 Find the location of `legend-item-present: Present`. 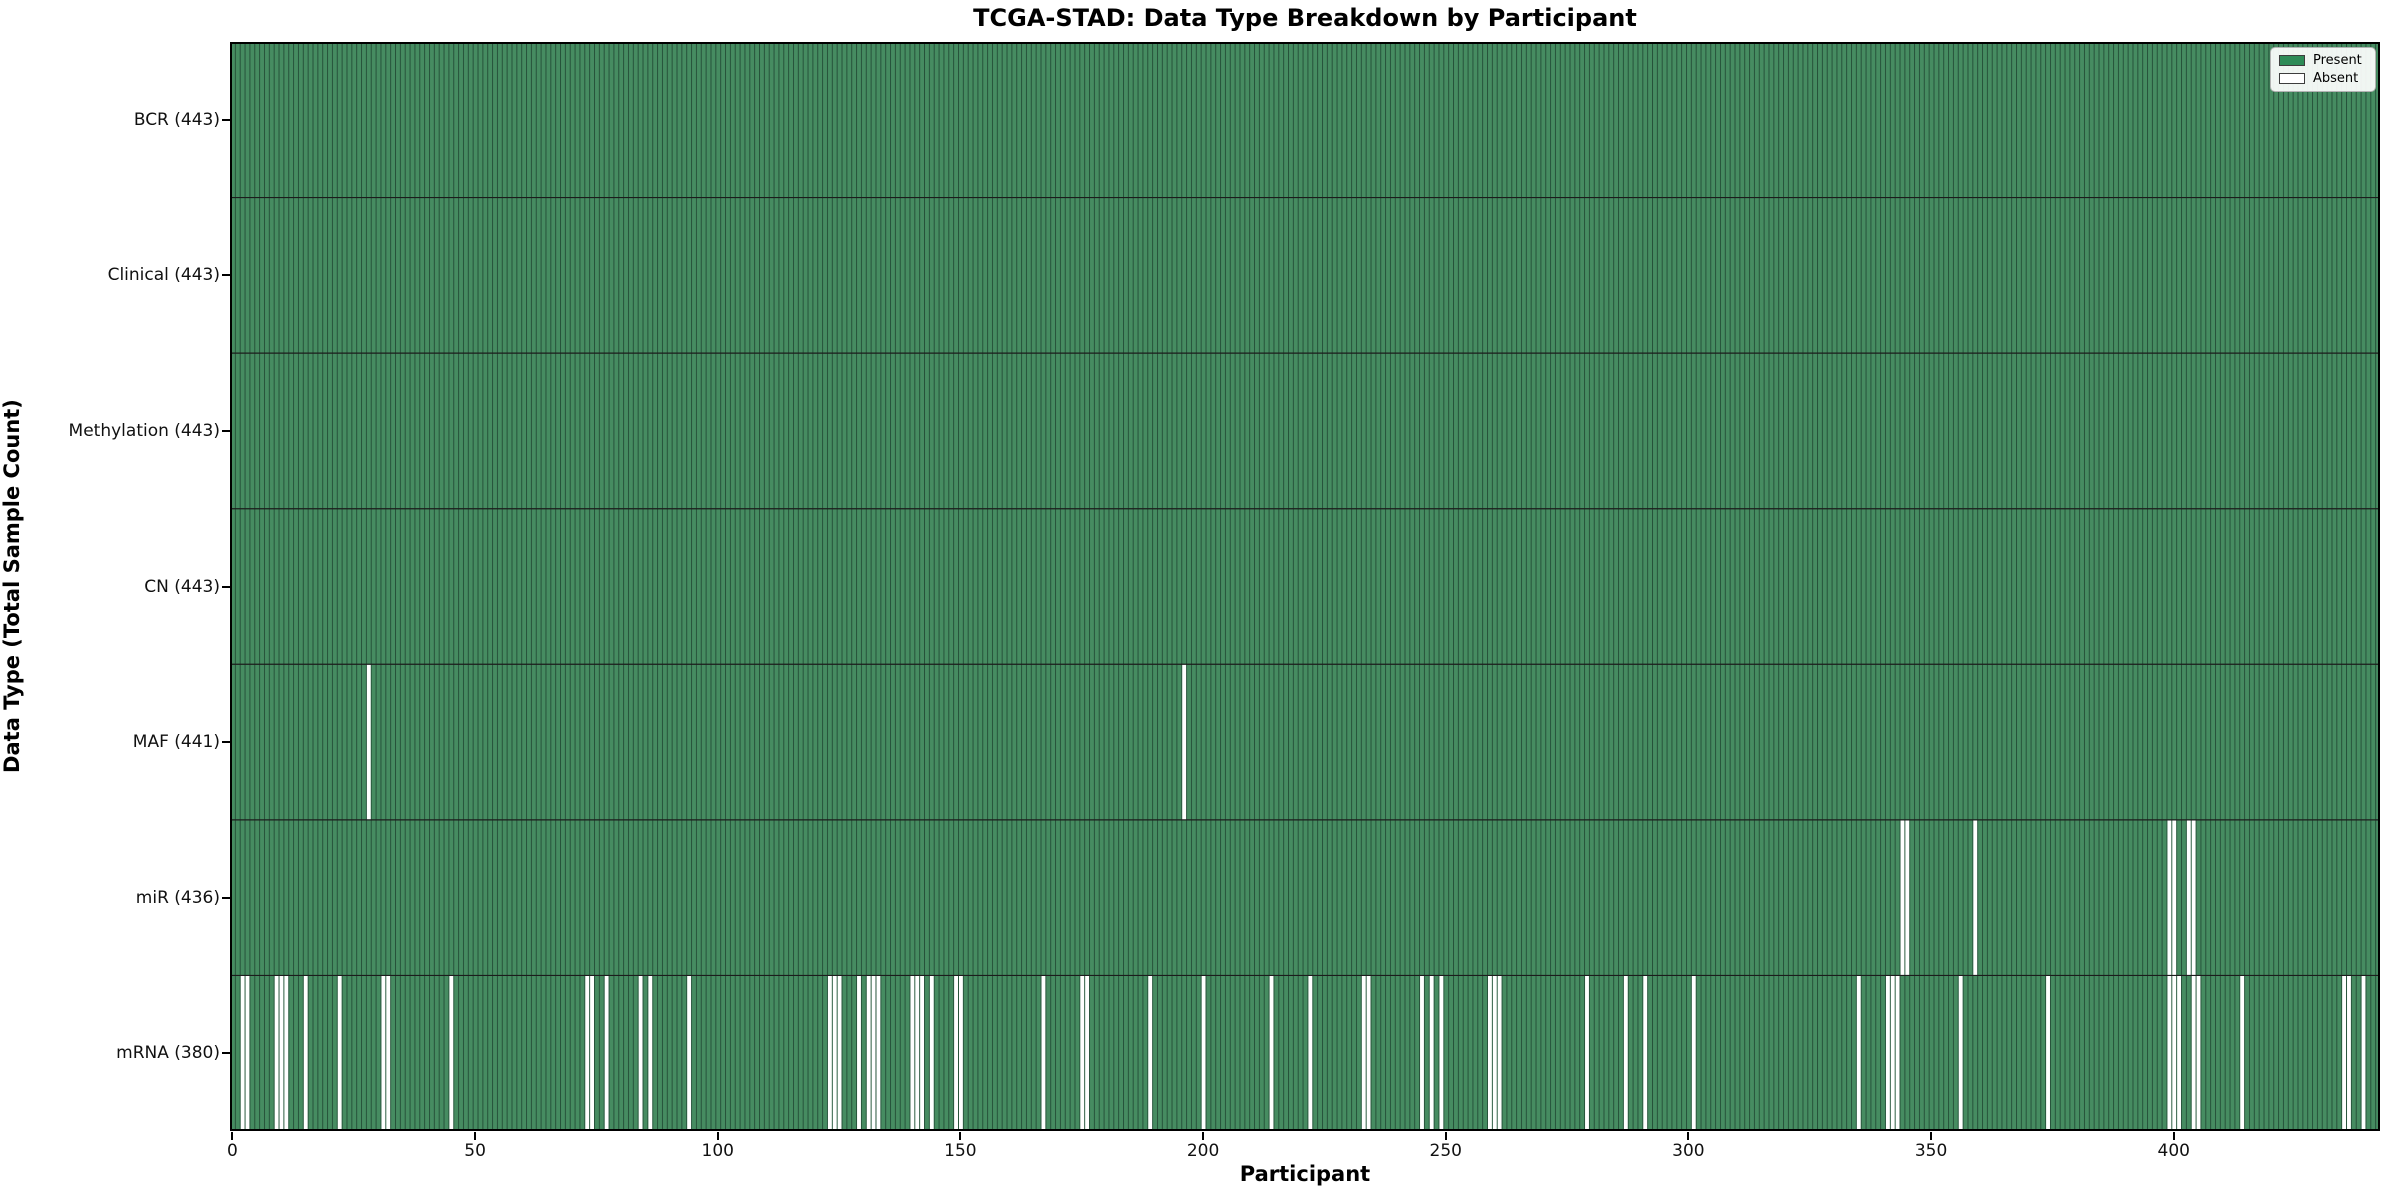

legend-item-present: Present is located at coordinates (2323, 60).